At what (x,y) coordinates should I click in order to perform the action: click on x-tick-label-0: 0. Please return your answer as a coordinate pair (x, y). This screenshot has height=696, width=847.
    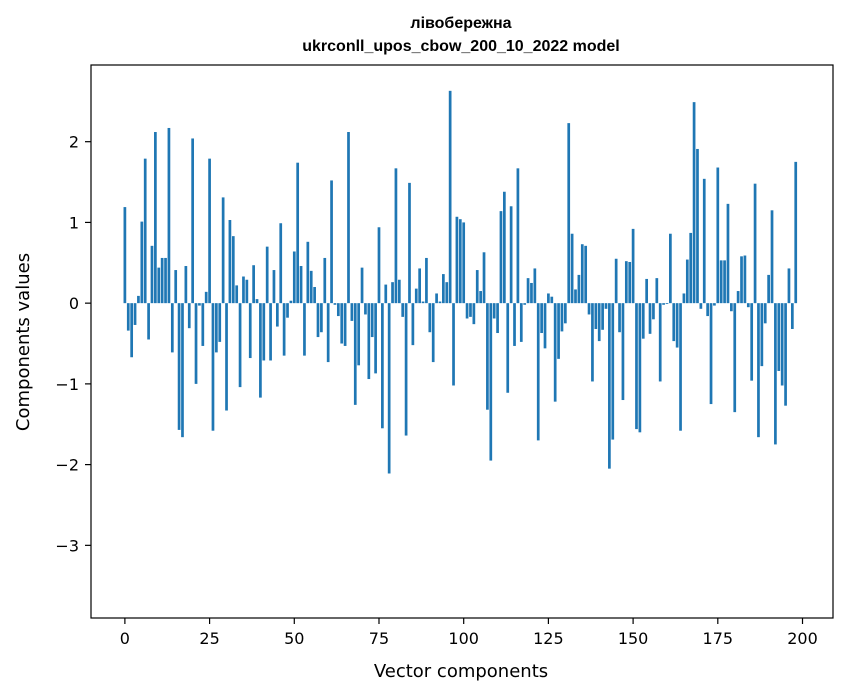
    Looking at the image, I should click on (125, 638).